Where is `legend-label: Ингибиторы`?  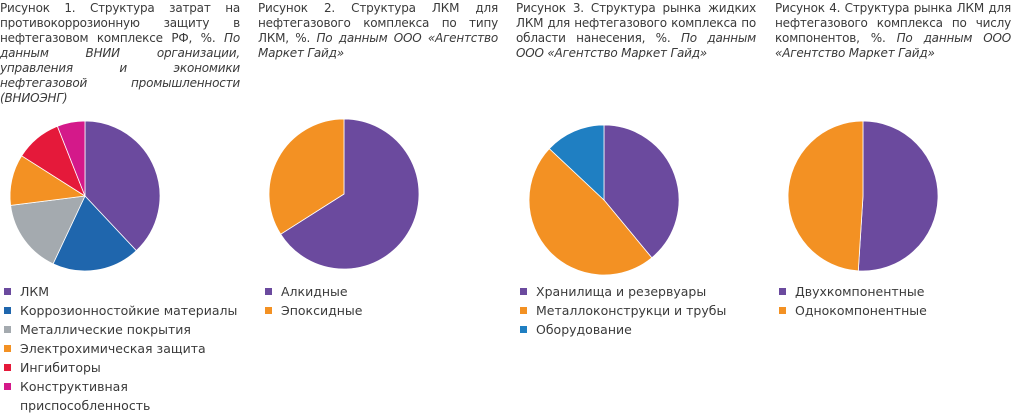
legend-label: Ингибиторы is located at coordinates (60, 367).